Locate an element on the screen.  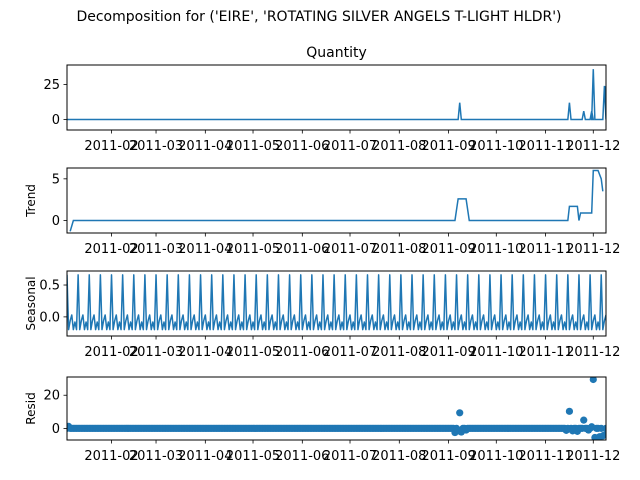
resid-axes-frame is located at coordinates (336, 408).